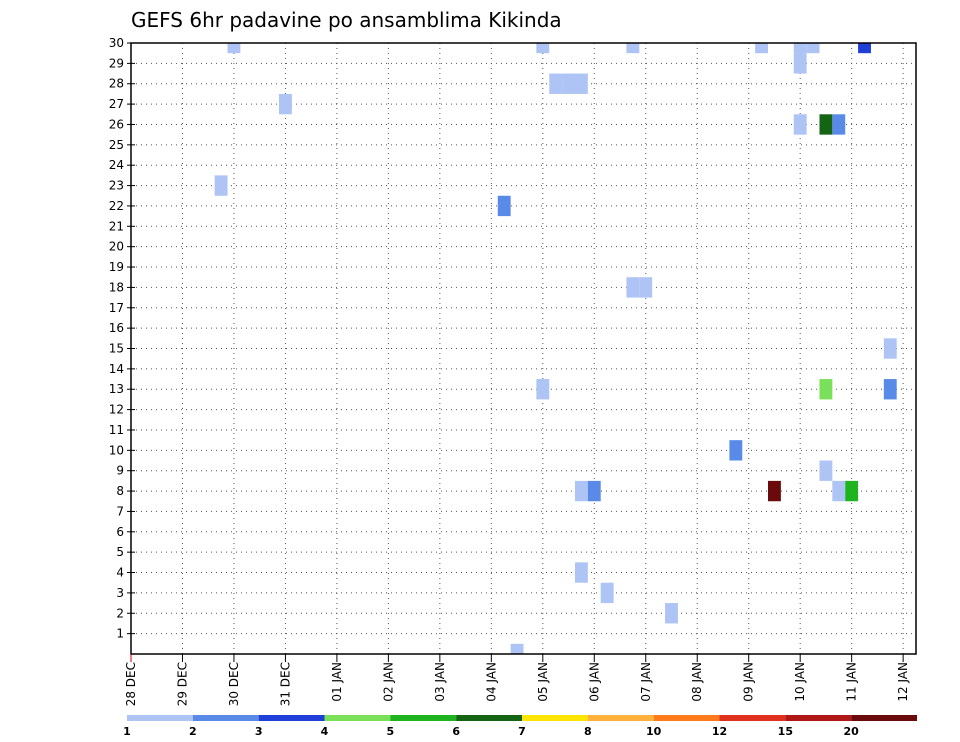 This screenshot has height=742, width=960. I want to click on y-tick-label: 2, so click(120, 613).